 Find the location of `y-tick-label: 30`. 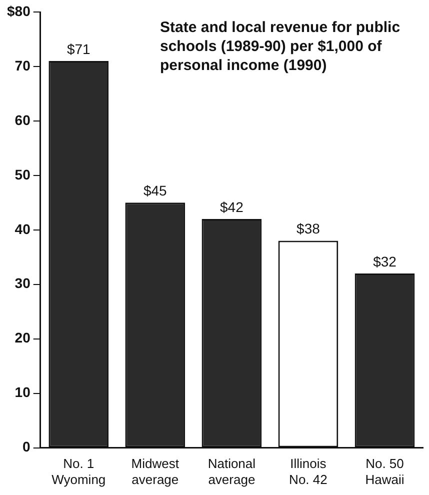

y-tick-label: 30 is located at coordinates (22, 283).